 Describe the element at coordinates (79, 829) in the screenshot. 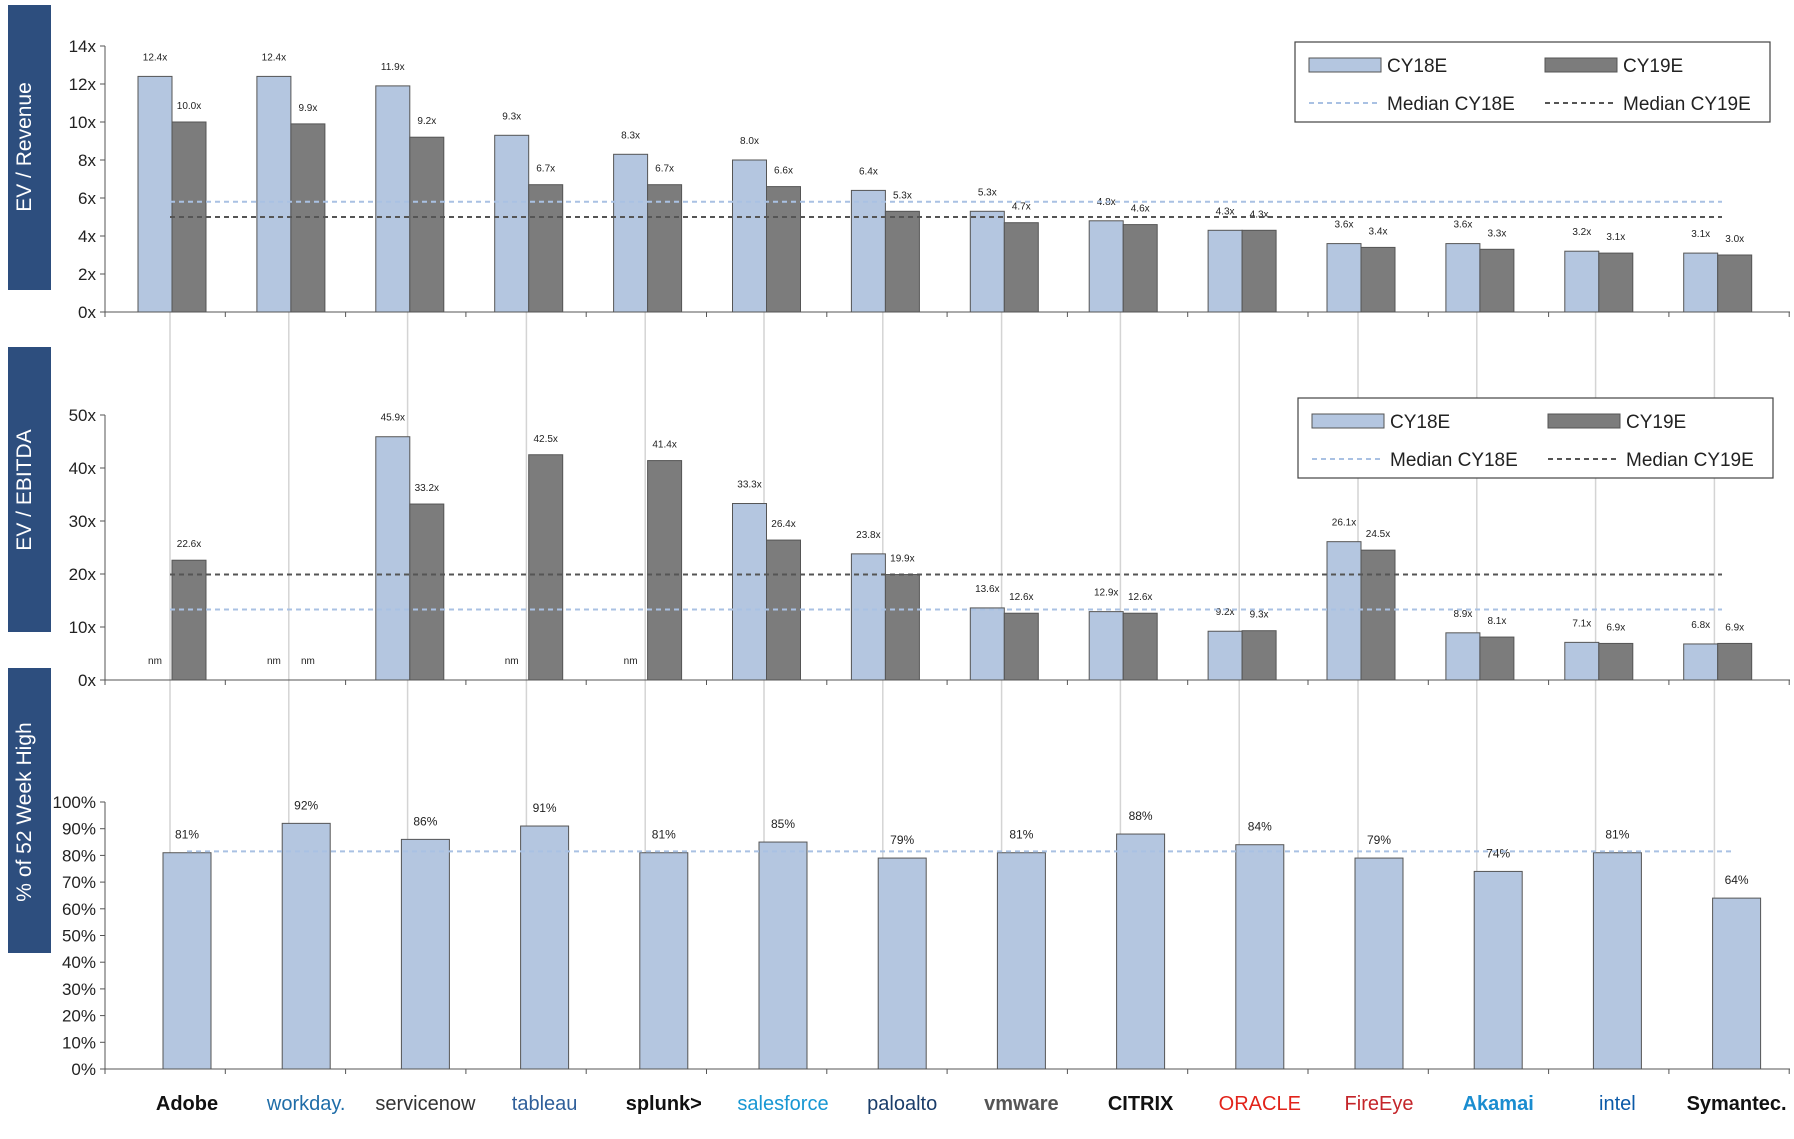

I see `y-tick-label: 90%` at that location.